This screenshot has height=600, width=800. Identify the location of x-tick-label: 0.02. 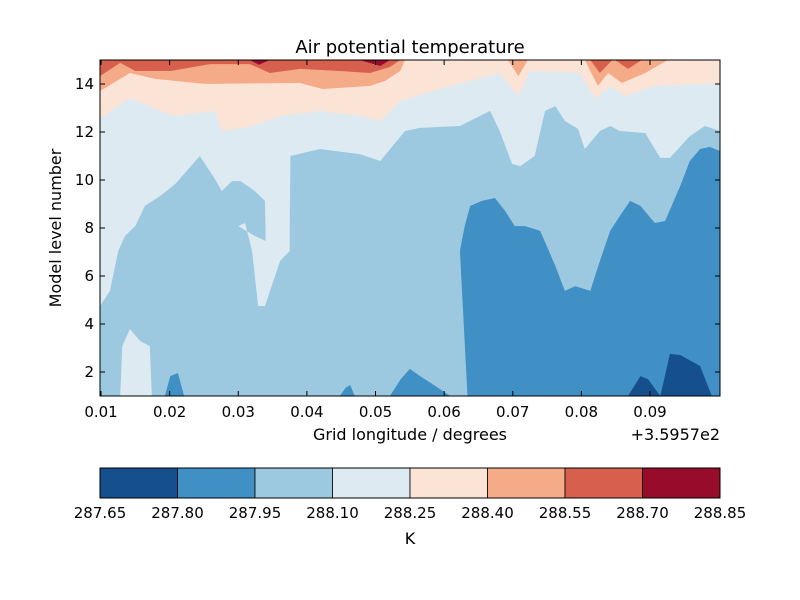
(169, 412).